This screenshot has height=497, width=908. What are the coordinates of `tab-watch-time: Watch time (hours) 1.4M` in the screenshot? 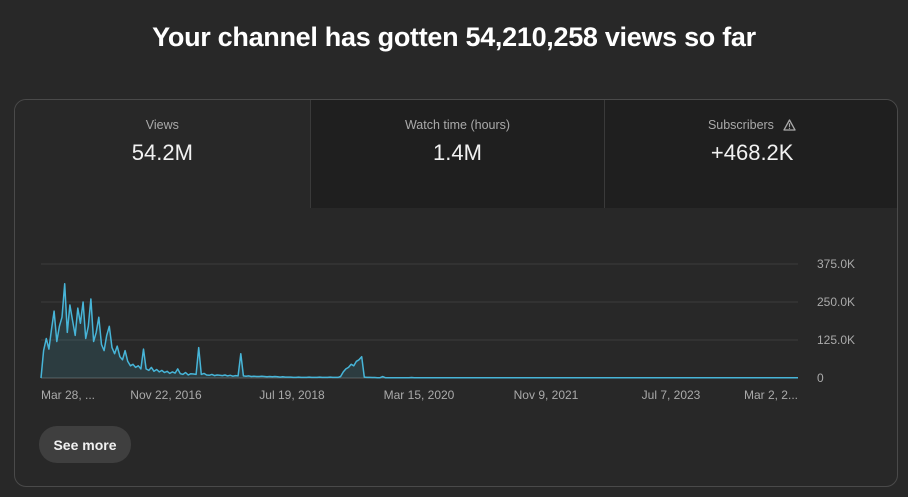 It's located at (457, 154).